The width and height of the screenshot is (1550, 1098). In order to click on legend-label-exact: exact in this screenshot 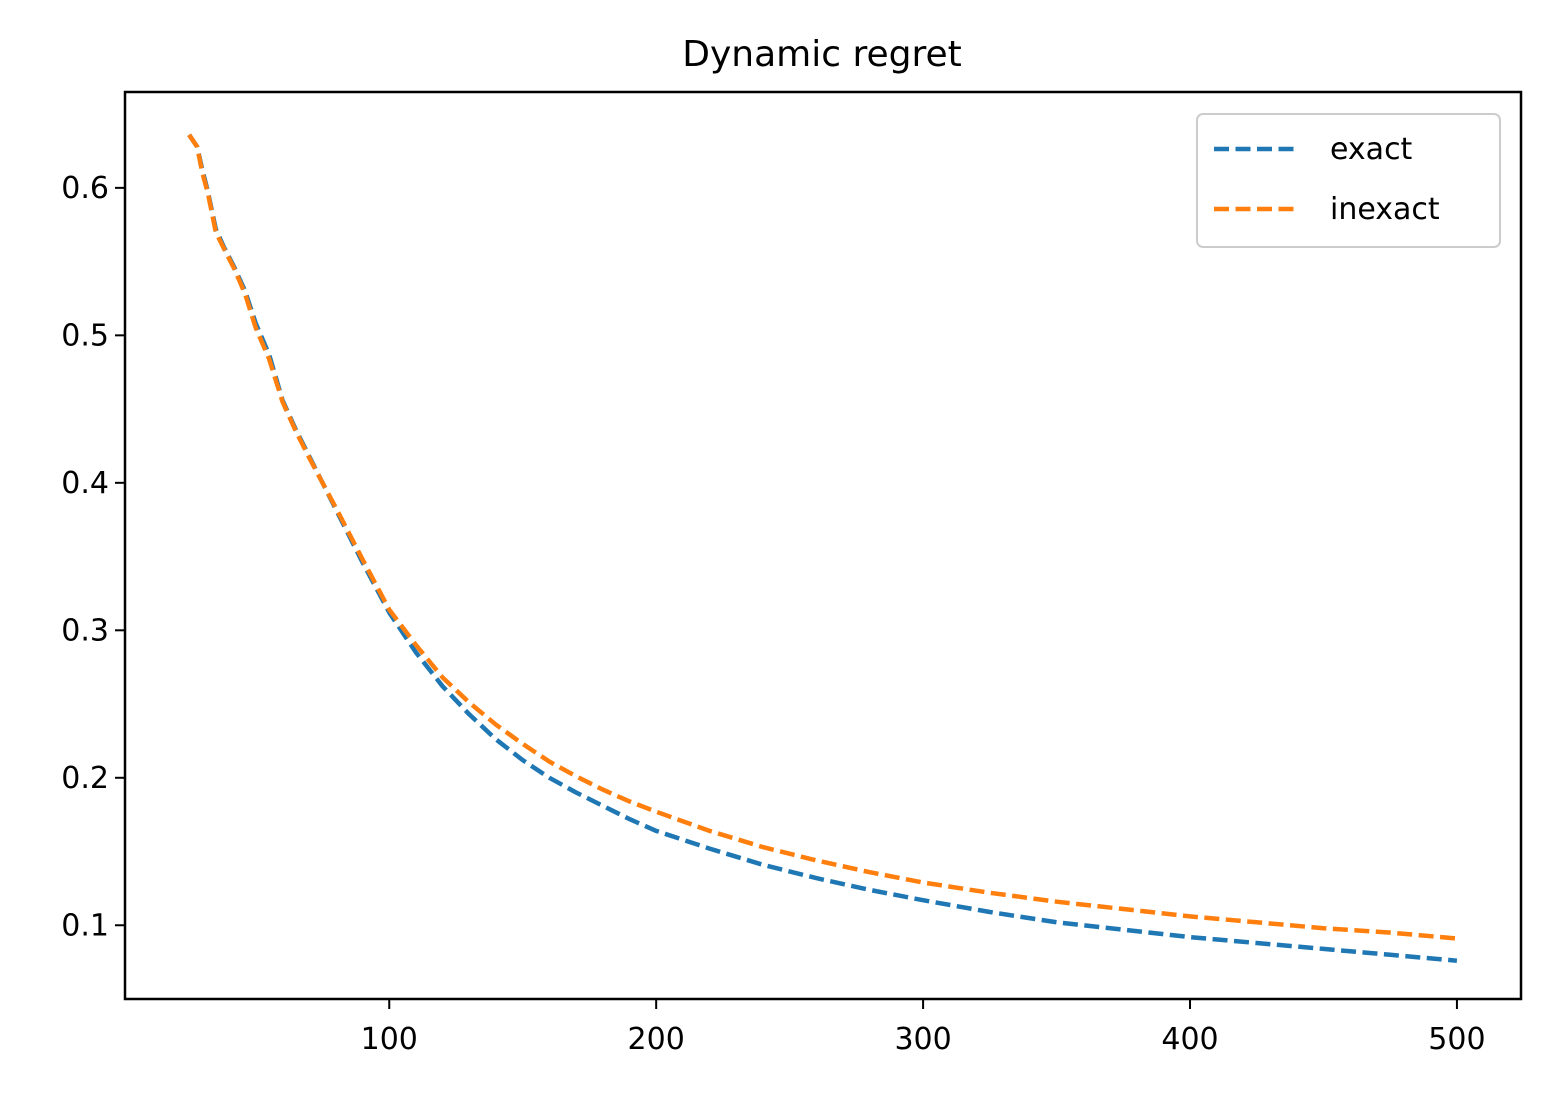, I will do `click(1371, 149)`.